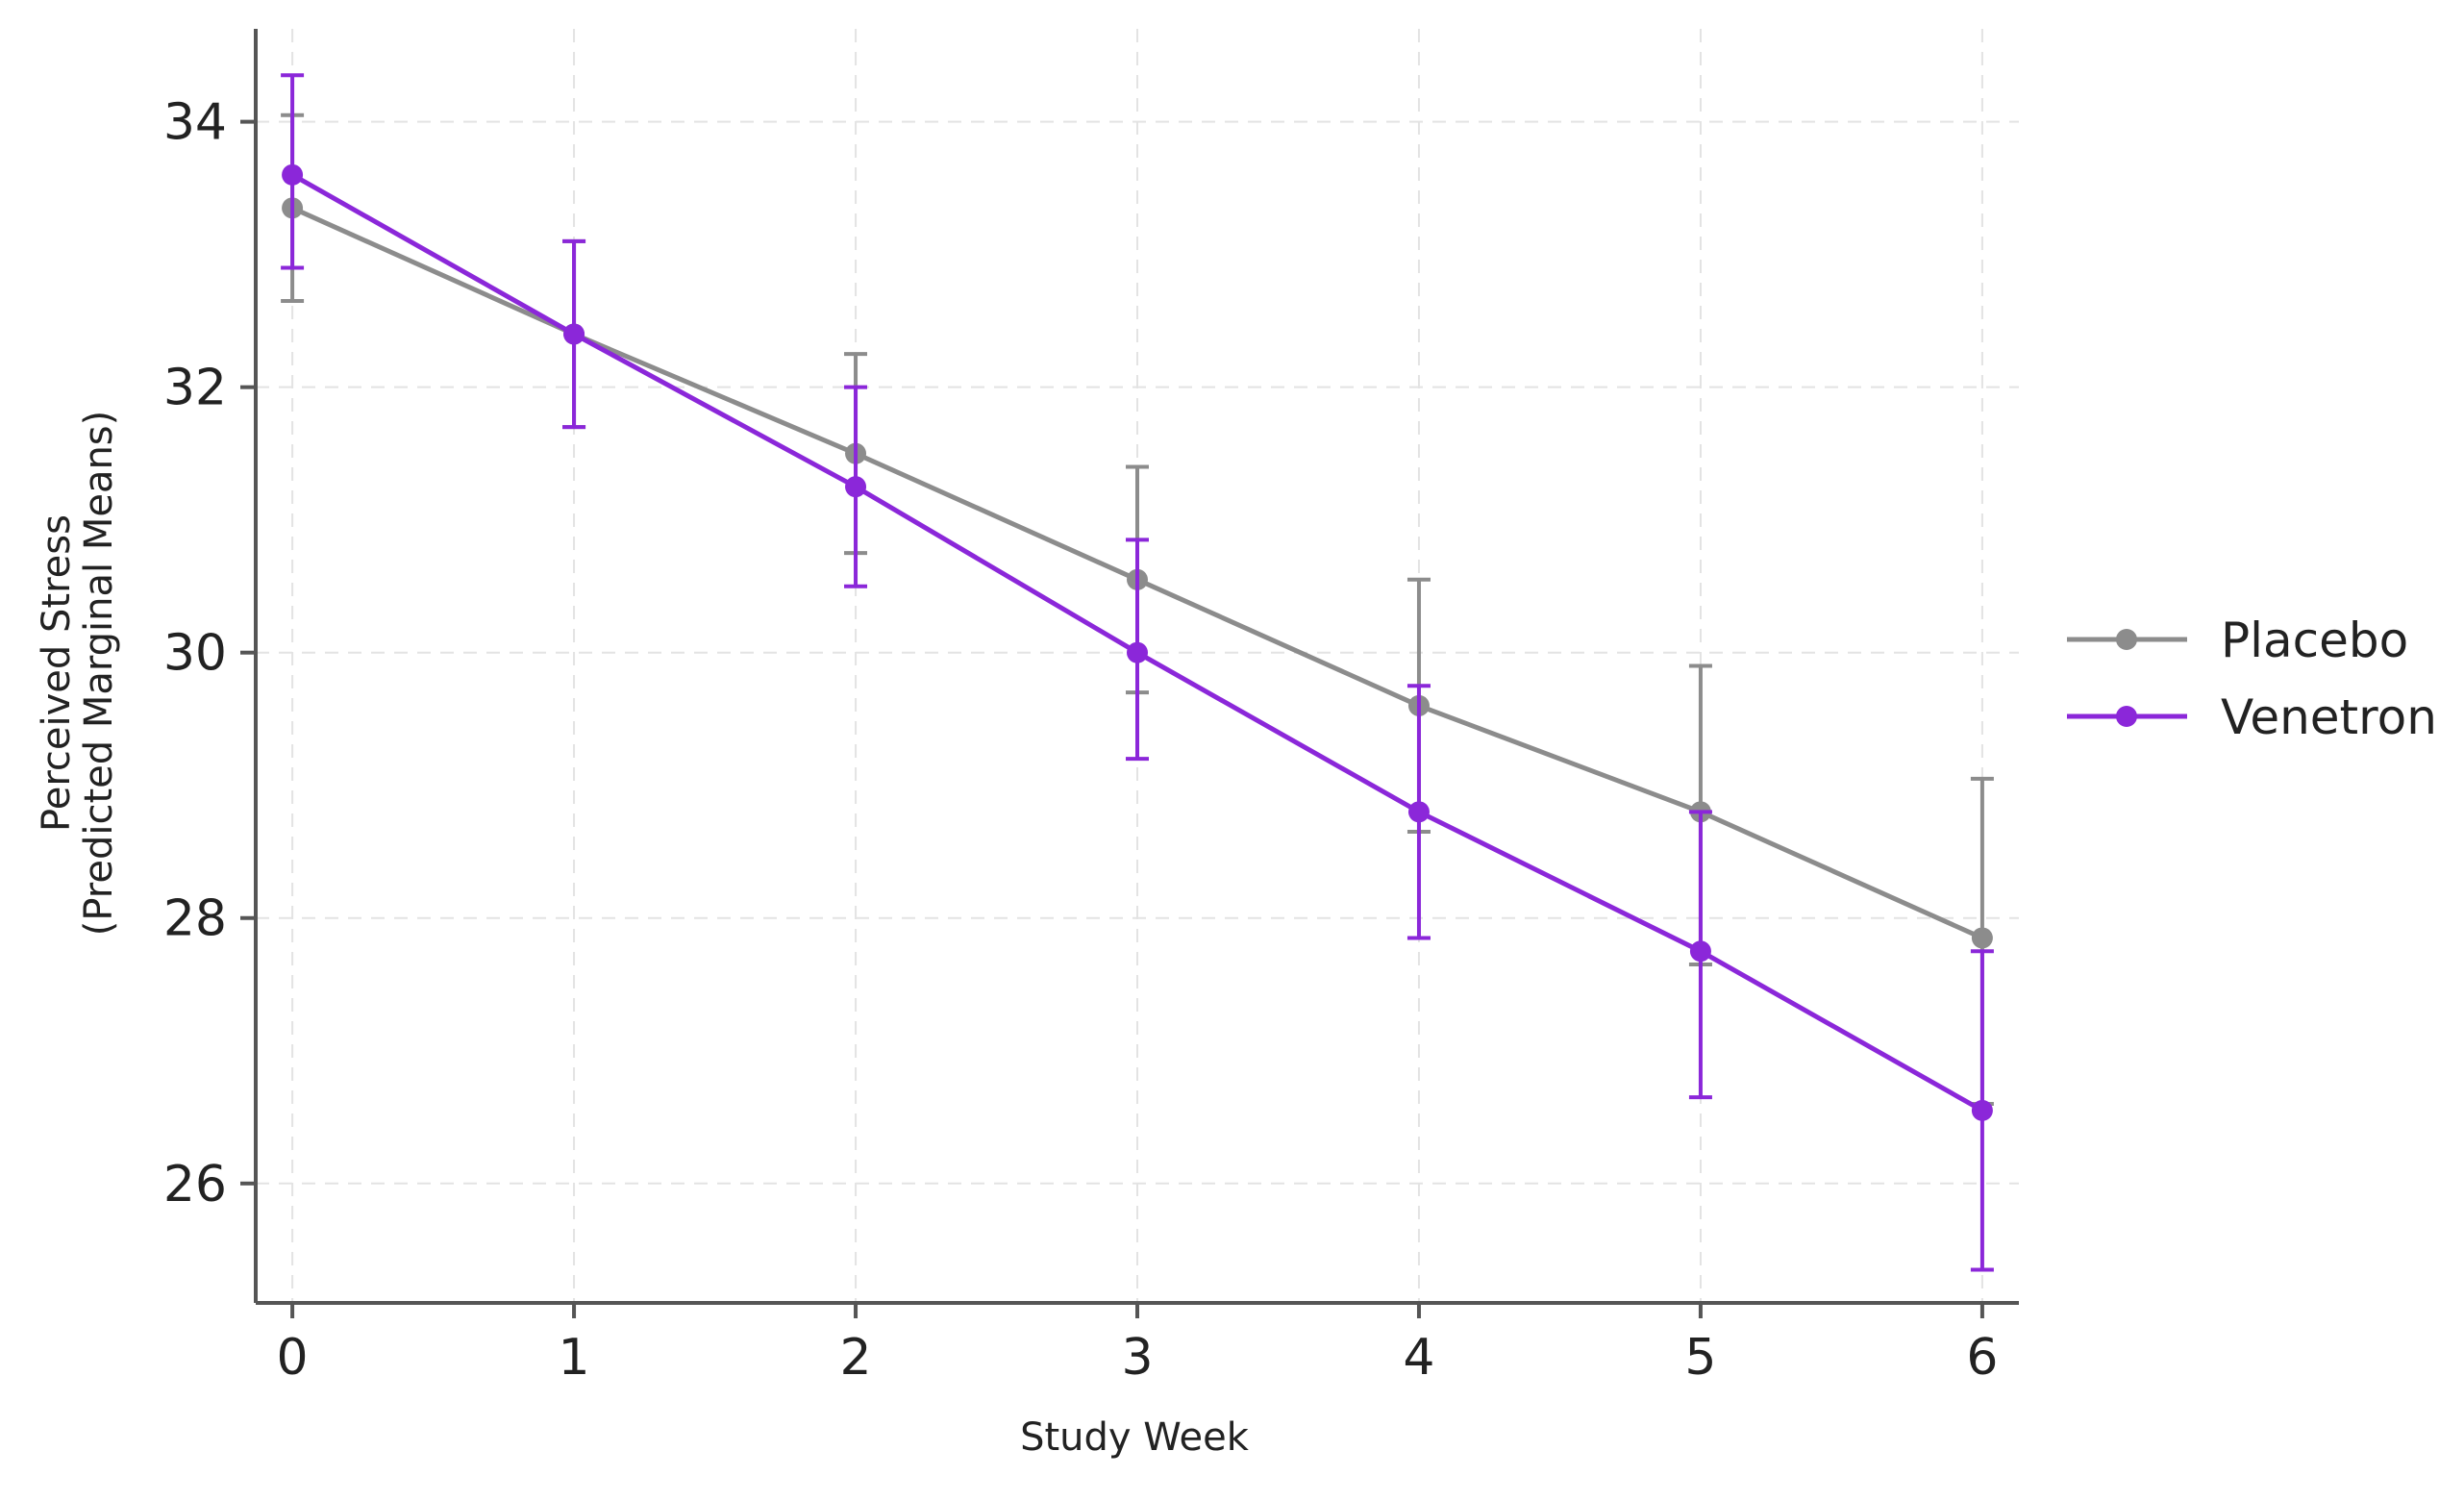 The image size is (2464, 1501). I want to click on legend-item-venetron: Venetron, so click(2252, 717).